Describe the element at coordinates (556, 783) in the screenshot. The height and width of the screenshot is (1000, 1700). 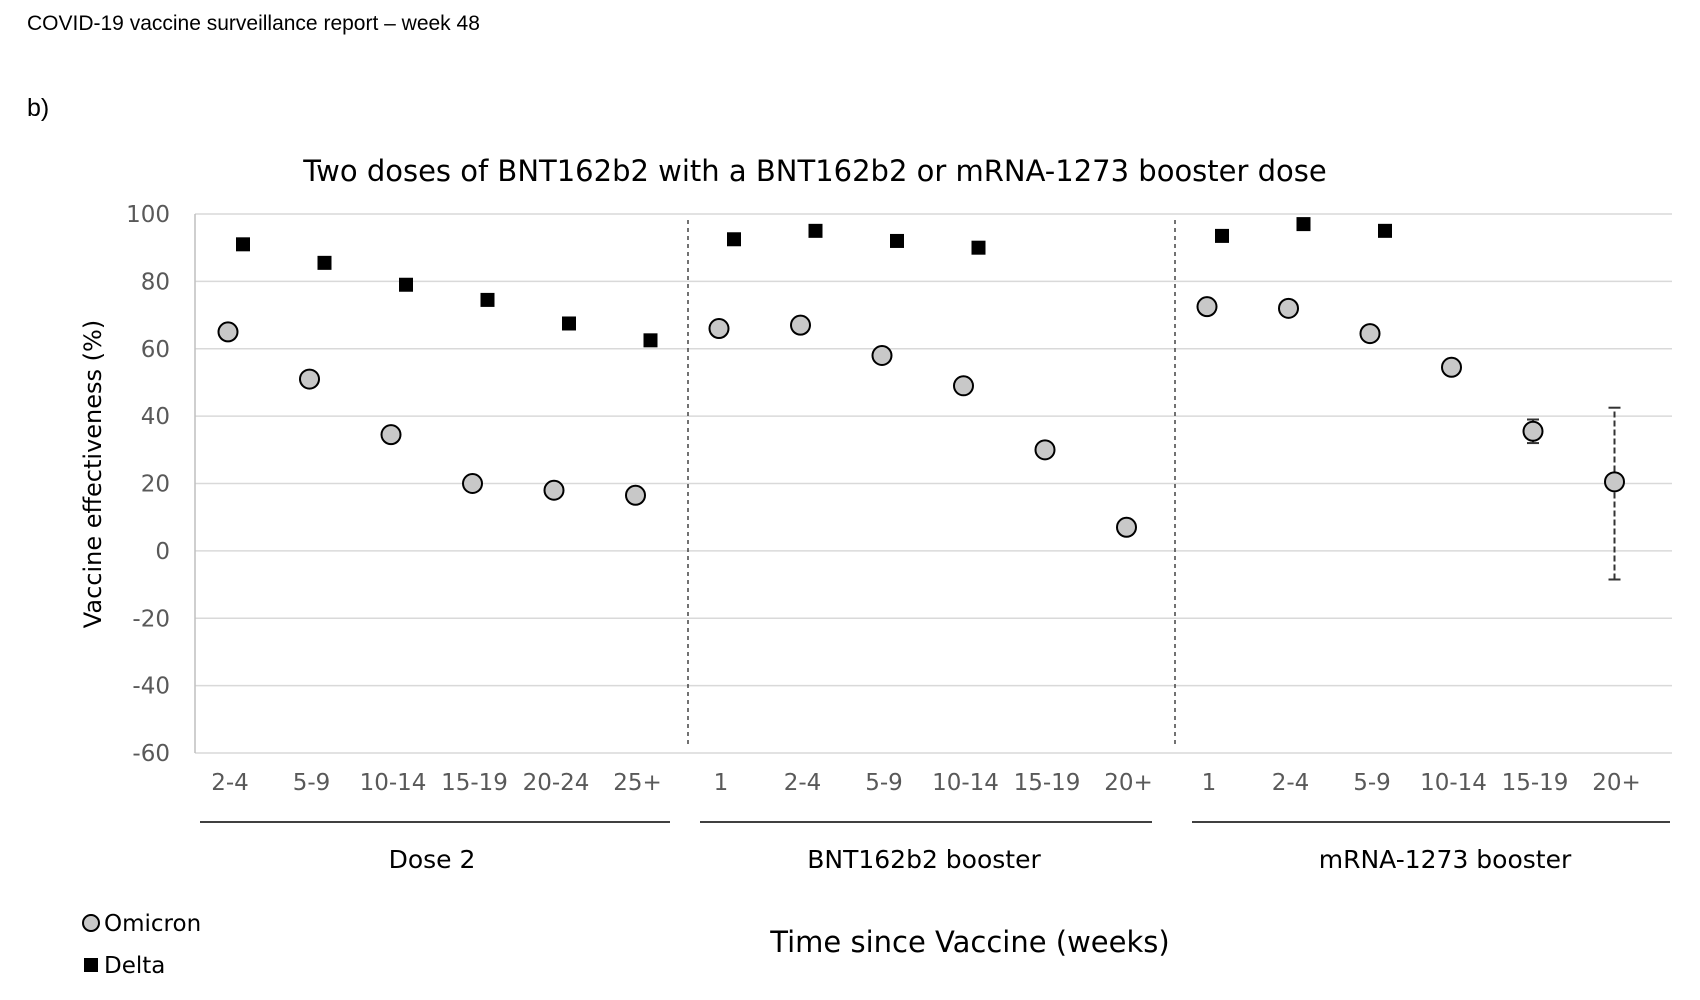
I see `x-tick-label: 20-24` at that location.